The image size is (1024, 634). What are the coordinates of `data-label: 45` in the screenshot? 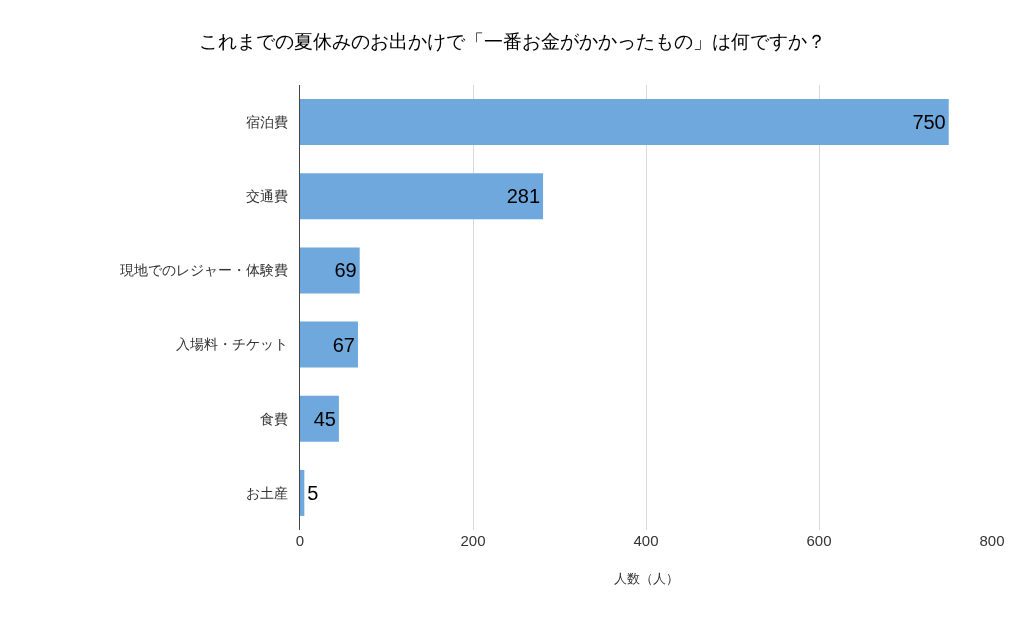 It's located at (324, 418).